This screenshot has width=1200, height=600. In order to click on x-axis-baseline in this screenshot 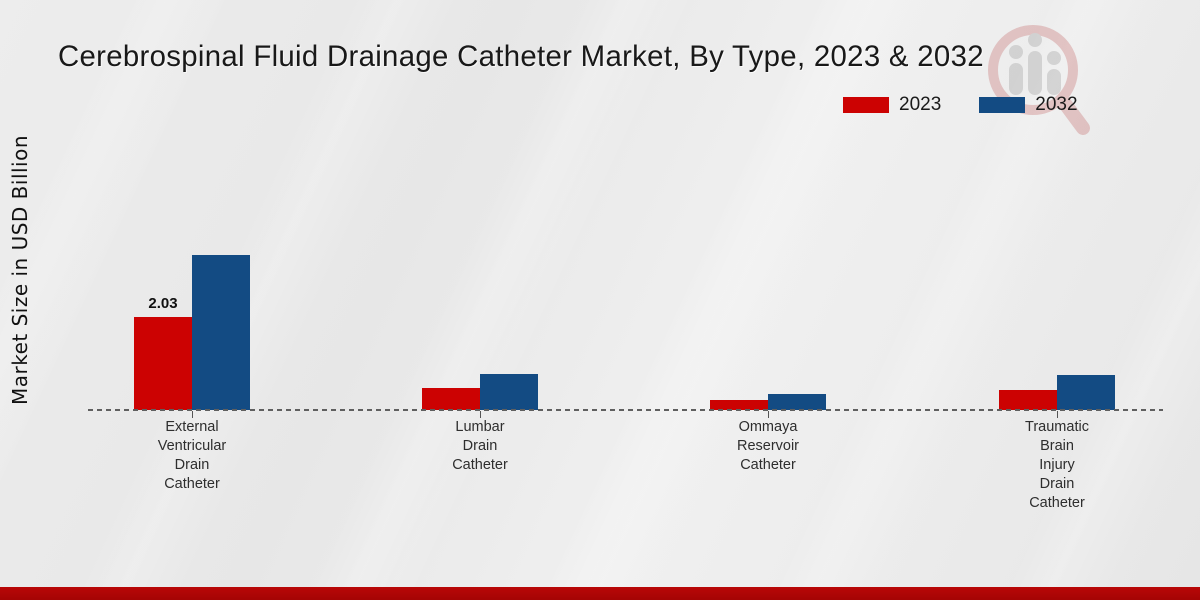, I will do `click(625, 410)`.